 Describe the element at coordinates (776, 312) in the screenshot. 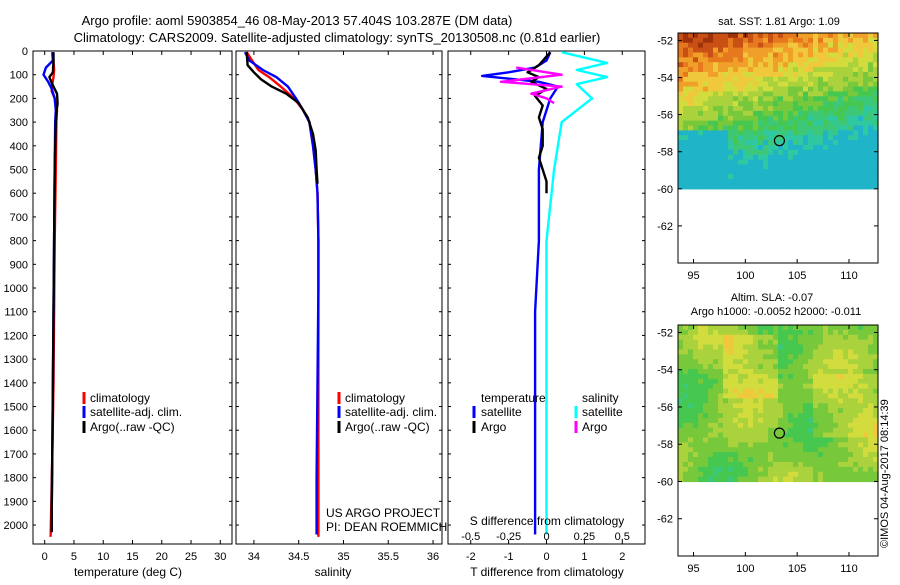

I see `sla-map-subtitle: Argo h1000: -0.0052 h2000: -0.011` at that location.